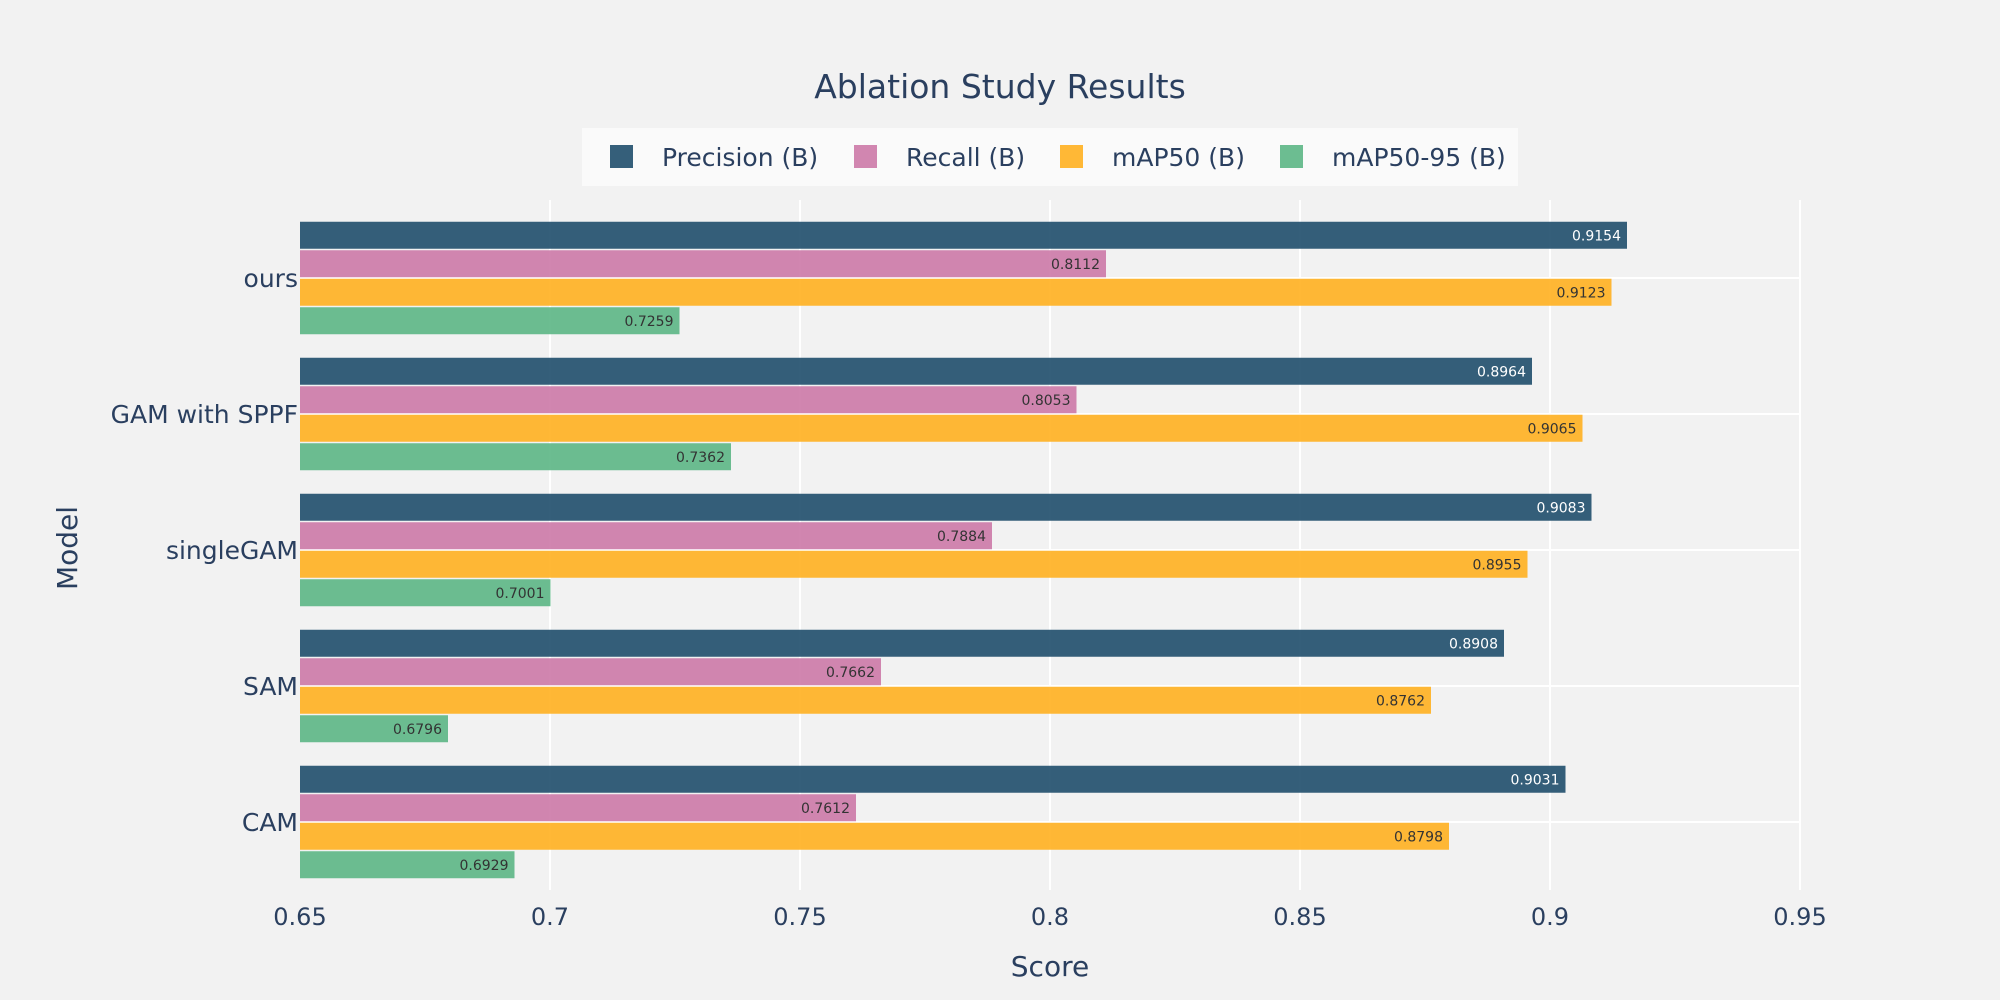 This screenshot has width=2000, height=1000. I want to click on legend-item: Recall (B), so click(939, 157).